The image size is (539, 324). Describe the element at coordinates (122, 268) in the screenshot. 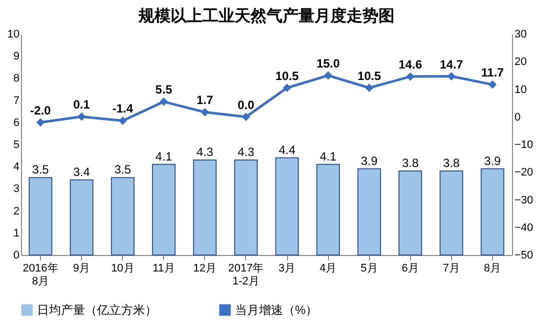

I see `x-tick-label: 10月` at that location.